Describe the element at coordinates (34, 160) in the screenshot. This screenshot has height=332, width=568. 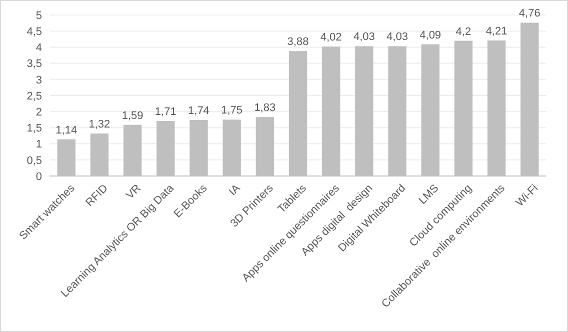
I see `y-tick-label: 0,5` at that location.